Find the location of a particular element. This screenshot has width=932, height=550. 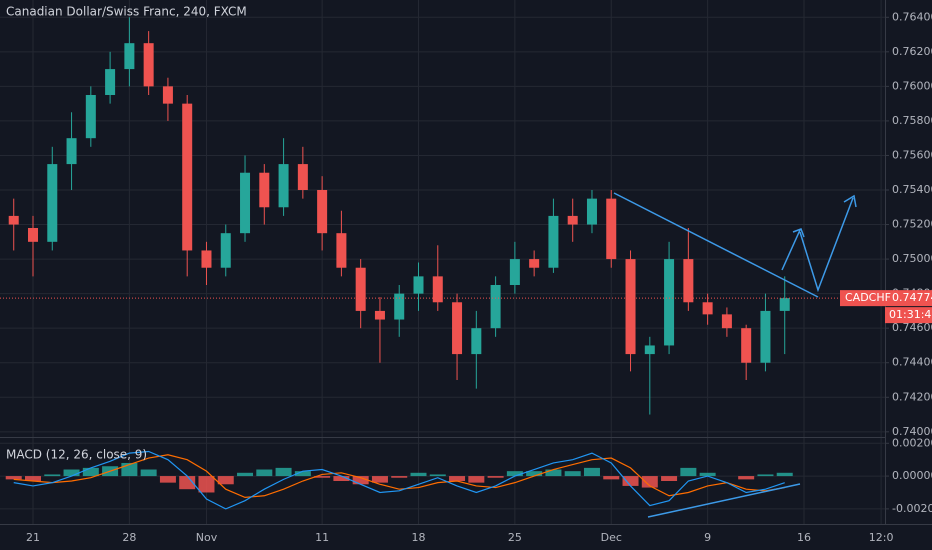

chart-title: Canadian Dollar/Swiss Franc, 240, FXCM is located at coordinates (126, 12).